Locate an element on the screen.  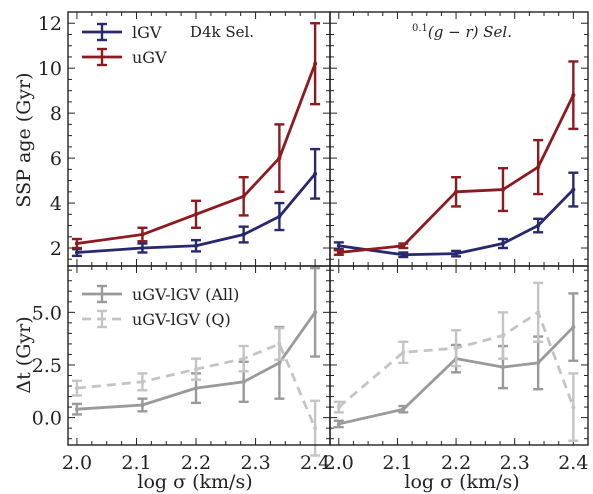
x-tick-label: 2.2 is located at coordinates (456, 463).